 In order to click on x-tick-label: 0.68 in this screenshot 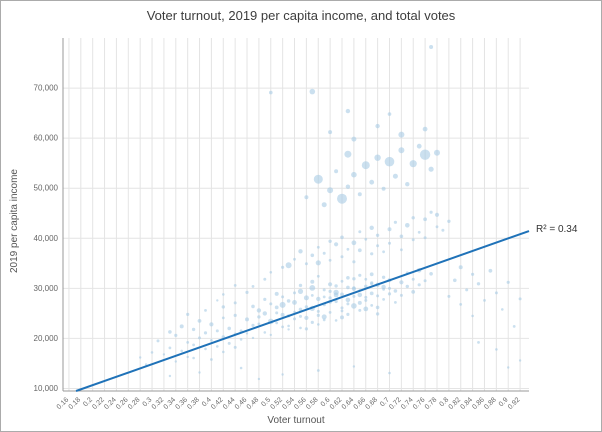, I will do `click(371, 403)`.